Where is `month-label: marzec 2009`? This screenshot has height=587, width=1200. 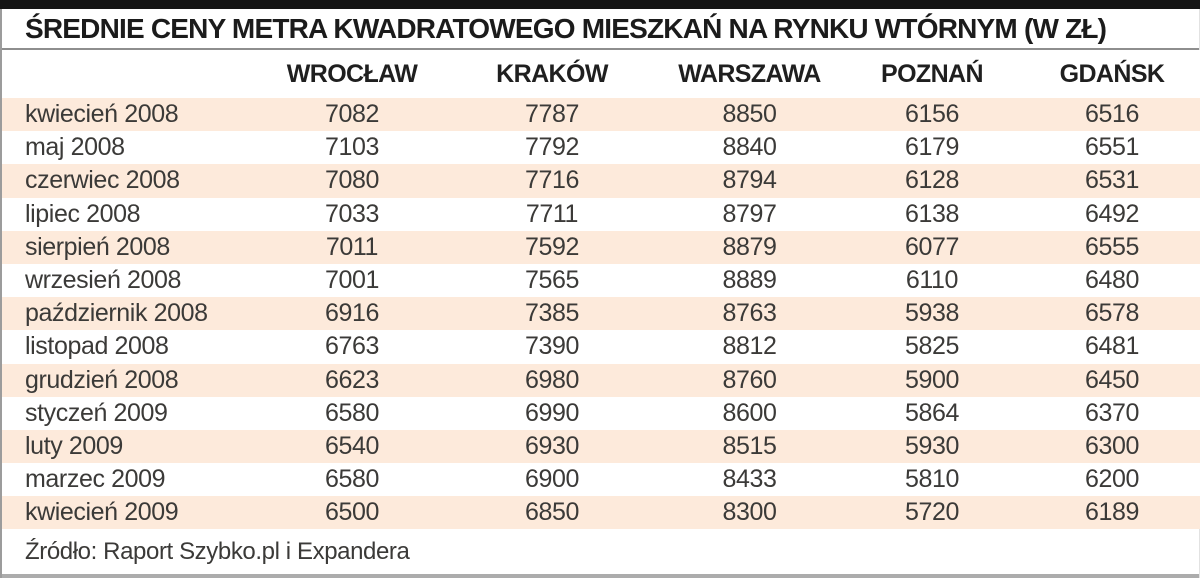
month-label: marzec 2009 is located at coordinates (95, 479).